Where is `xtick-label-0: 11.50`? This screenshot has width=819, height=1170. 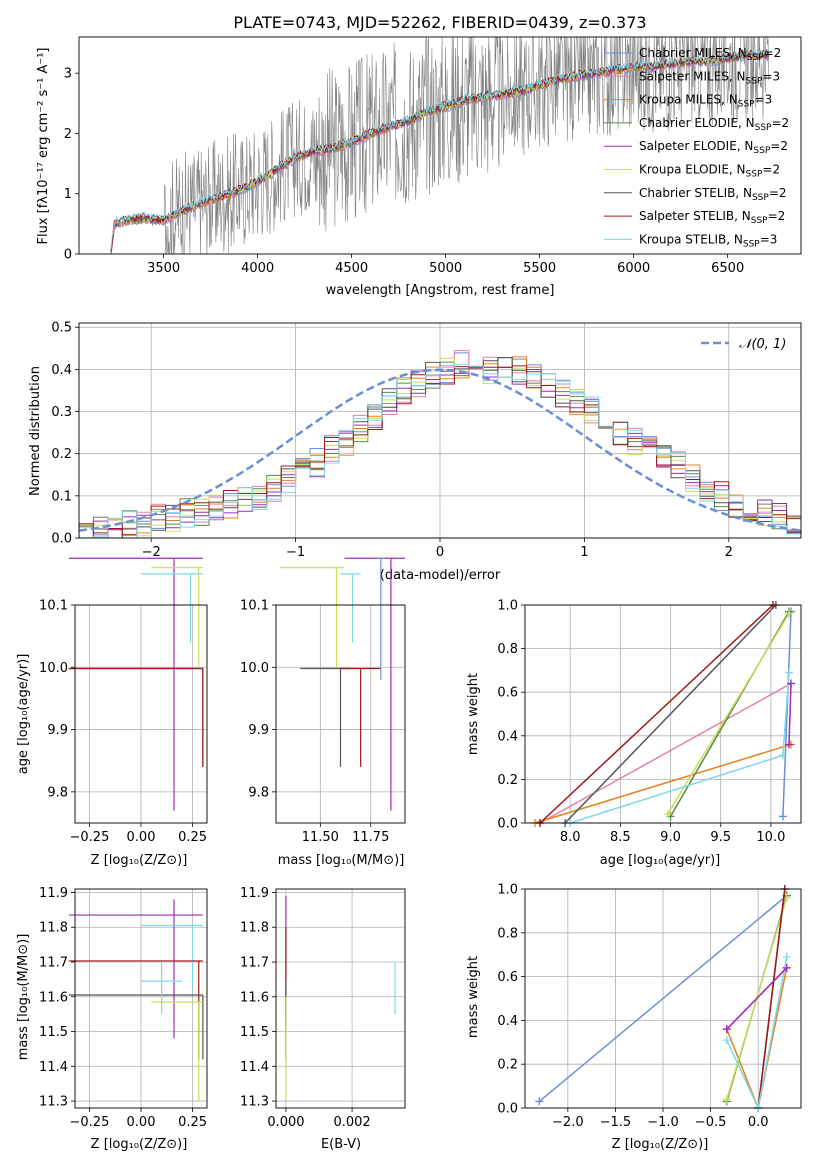 xtick-label-0: 11.50 is located at coordinates (320, 837).